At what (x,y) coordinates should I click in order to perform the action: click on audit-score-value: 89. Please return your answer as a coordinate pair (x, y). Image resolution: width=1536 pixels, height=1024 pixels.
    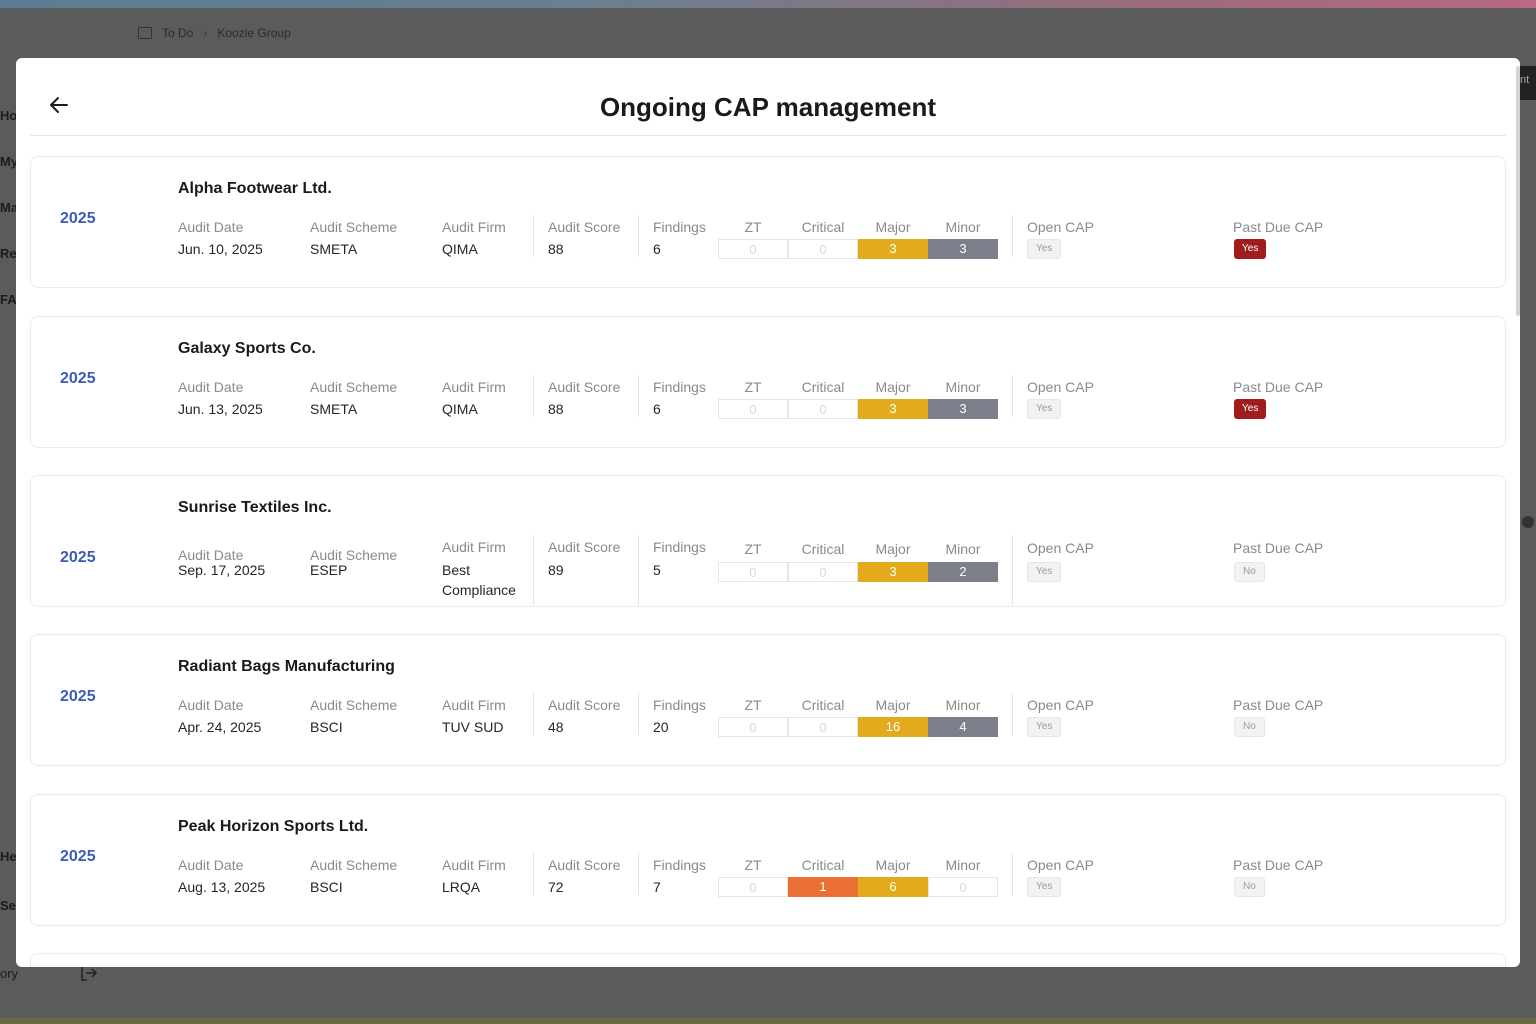
    Looking at the image, I should click on (556, 570).